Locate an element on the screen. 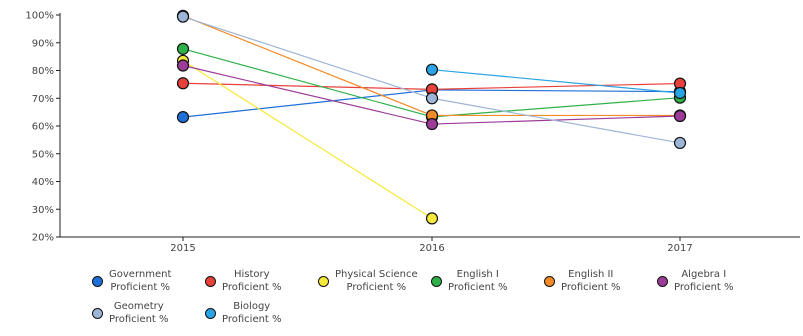 The height and width of the screenshot is (336, 803). legend-item-english-ii: English II Proficient % is located at coordinates (582, 281).